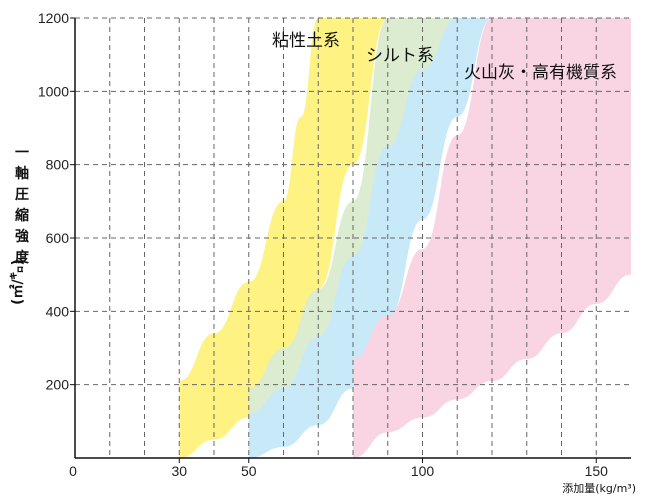 This screenshot has height=497, width=652. Describe the element at coordinates (400, 56) in the screenshot. I see `region-label-silt: シルト系` at that location.